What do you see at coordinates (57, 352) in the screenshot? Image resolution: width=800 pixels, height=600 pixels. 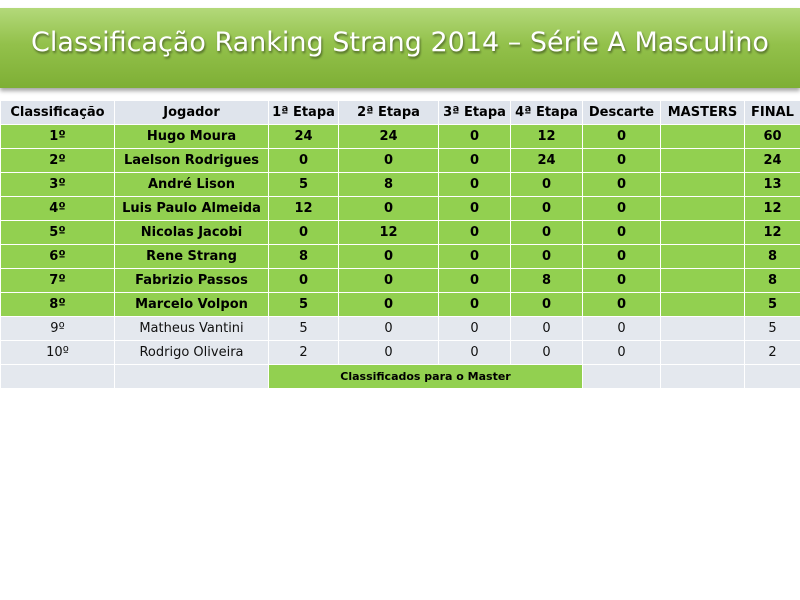 I see `ranking-position: 10º` at bounding box center [57, 352].